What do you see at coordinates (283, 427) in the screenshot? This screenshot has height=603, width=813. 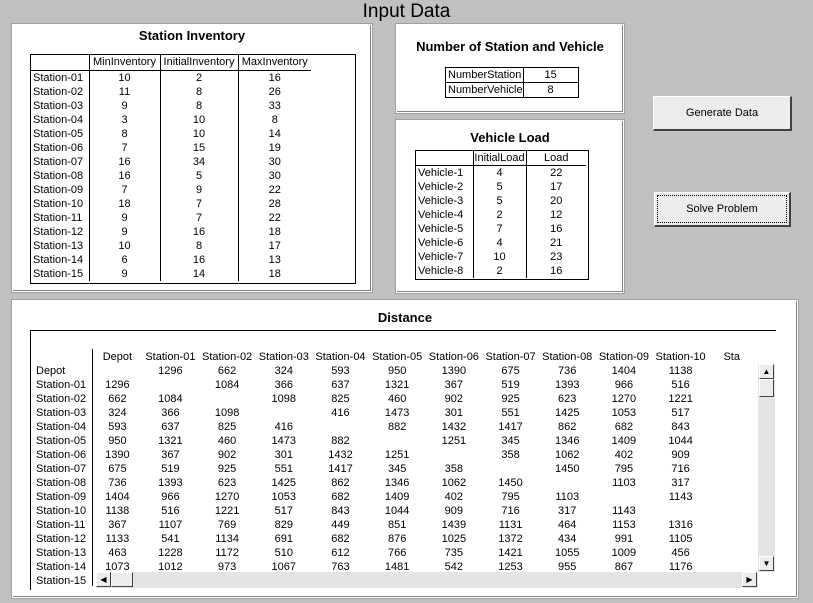 I see `distance-cell: 416` at bounding box center [283, 427].